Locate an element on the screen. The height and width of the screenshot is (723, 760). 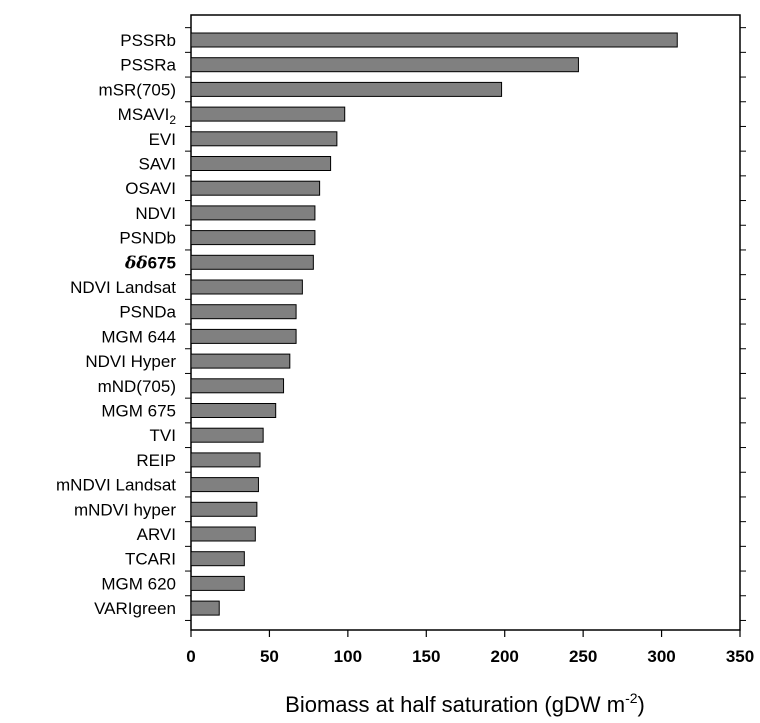
category-label: δδ675 is located at coordinates (150, 263).